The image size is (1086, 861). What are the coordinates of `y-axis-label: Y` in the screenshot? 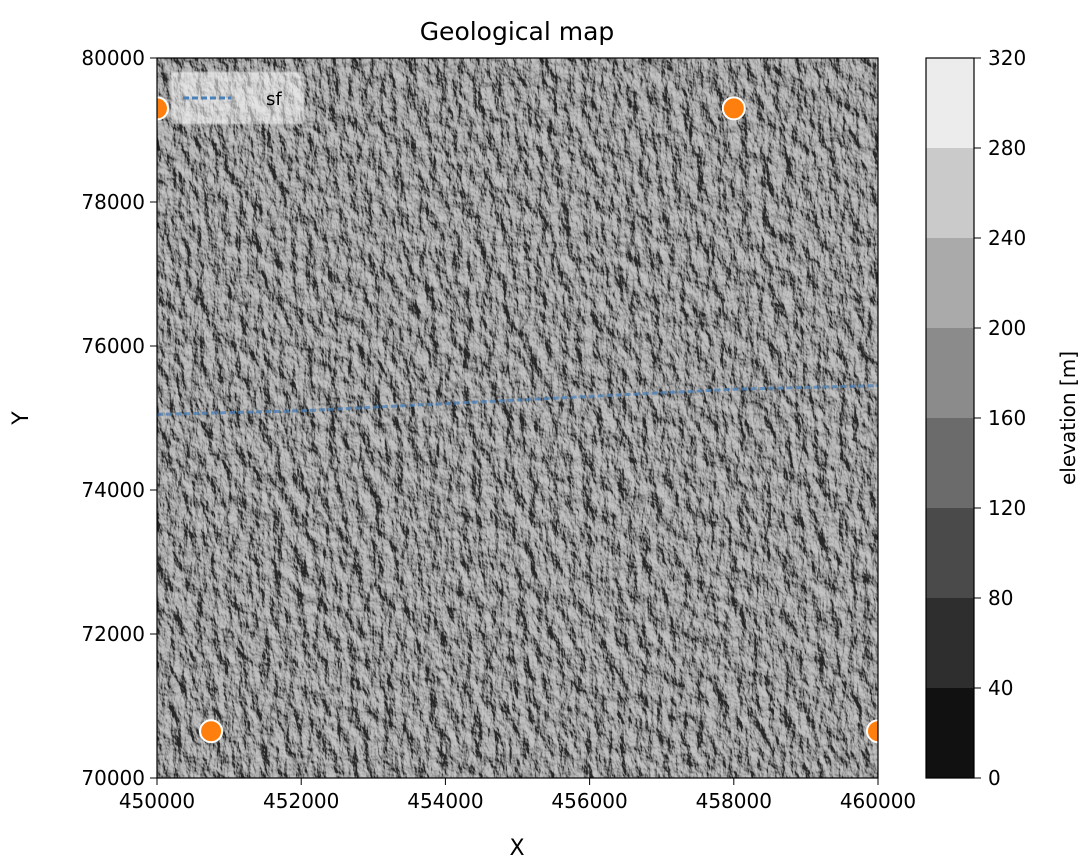 It's located at (21, 418).